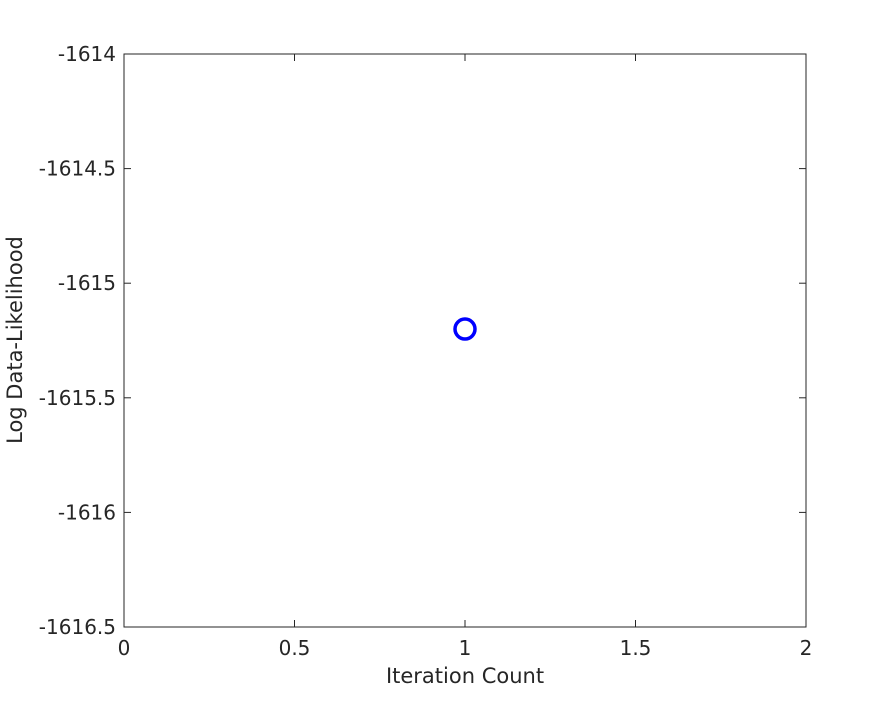 The width and height of the screenshot is (891, 703). What do you see at coordinates (87, 283) in the screenshot?
I see `y-tick-label: -1615` at bounding box center [87, 283].